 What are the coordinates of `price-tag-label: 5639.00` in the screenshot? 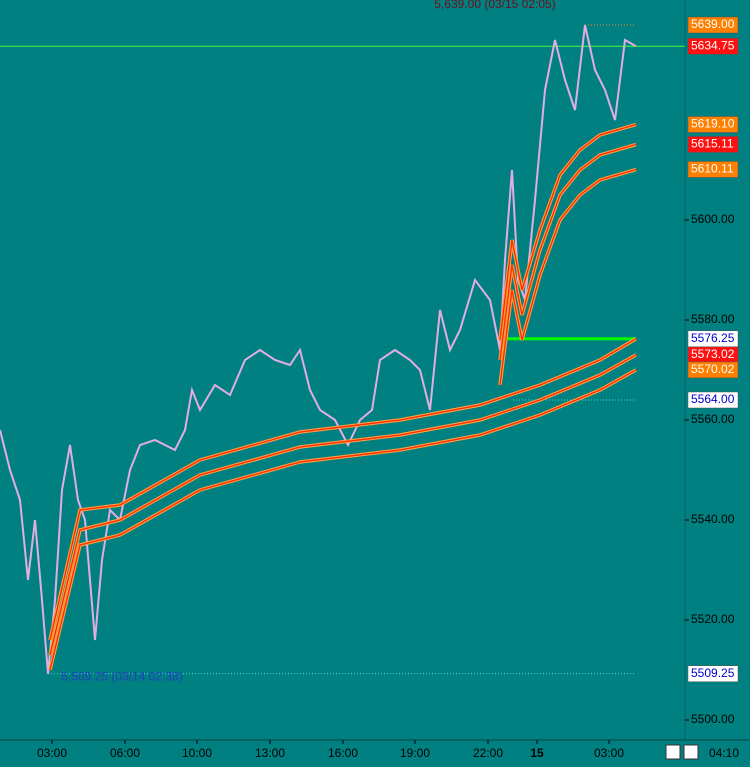 It's located at (713, 24).